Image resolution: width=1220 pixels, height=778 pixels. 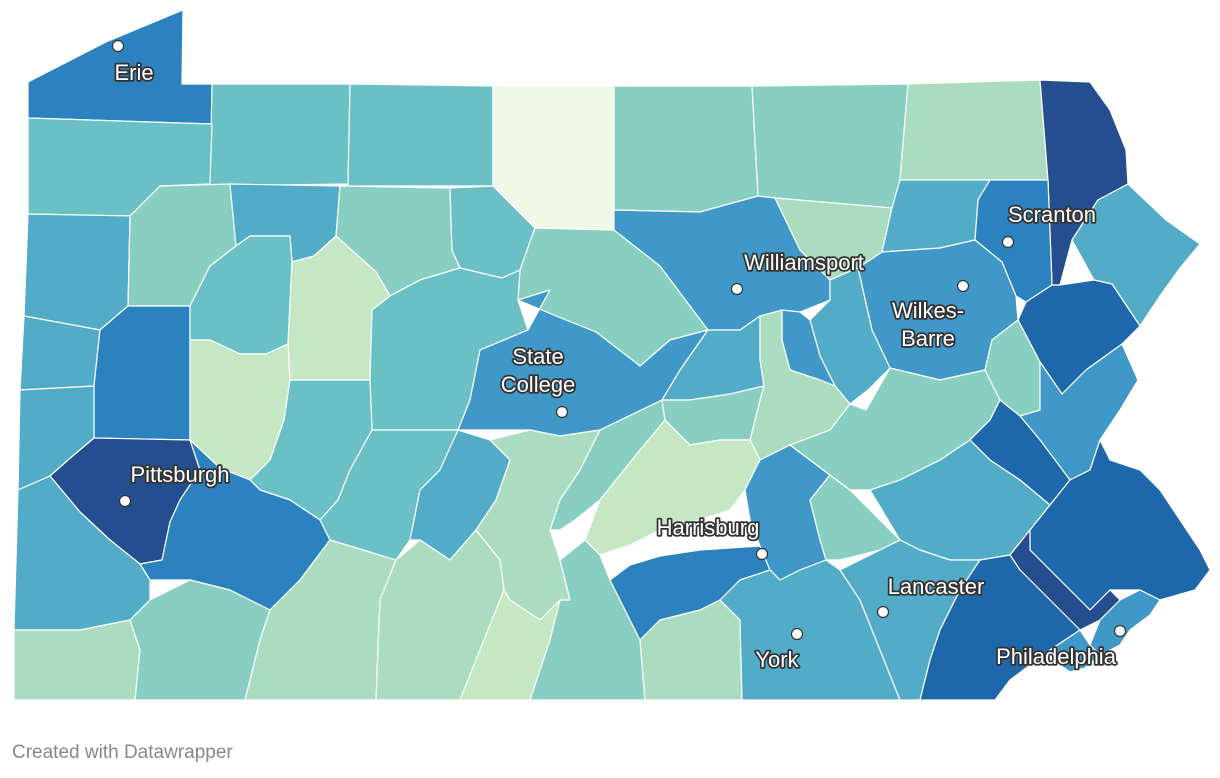 I want to click on county-butler, so click(x=142, y=373).